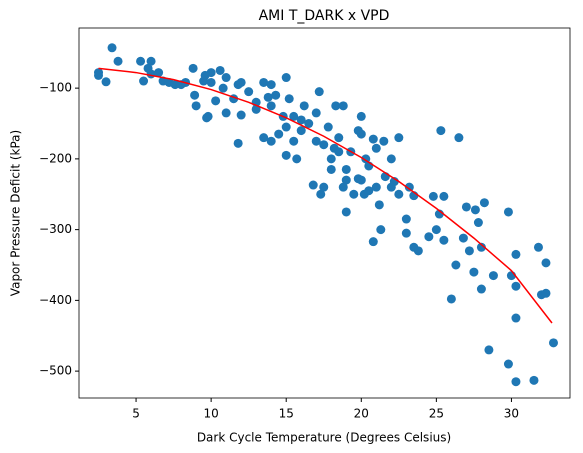 The image size is (583, 453). What do you see at coordinates (436, 414) in the screenshot?
I see `x-tick-label: 25` at bounding box center [436, 414].